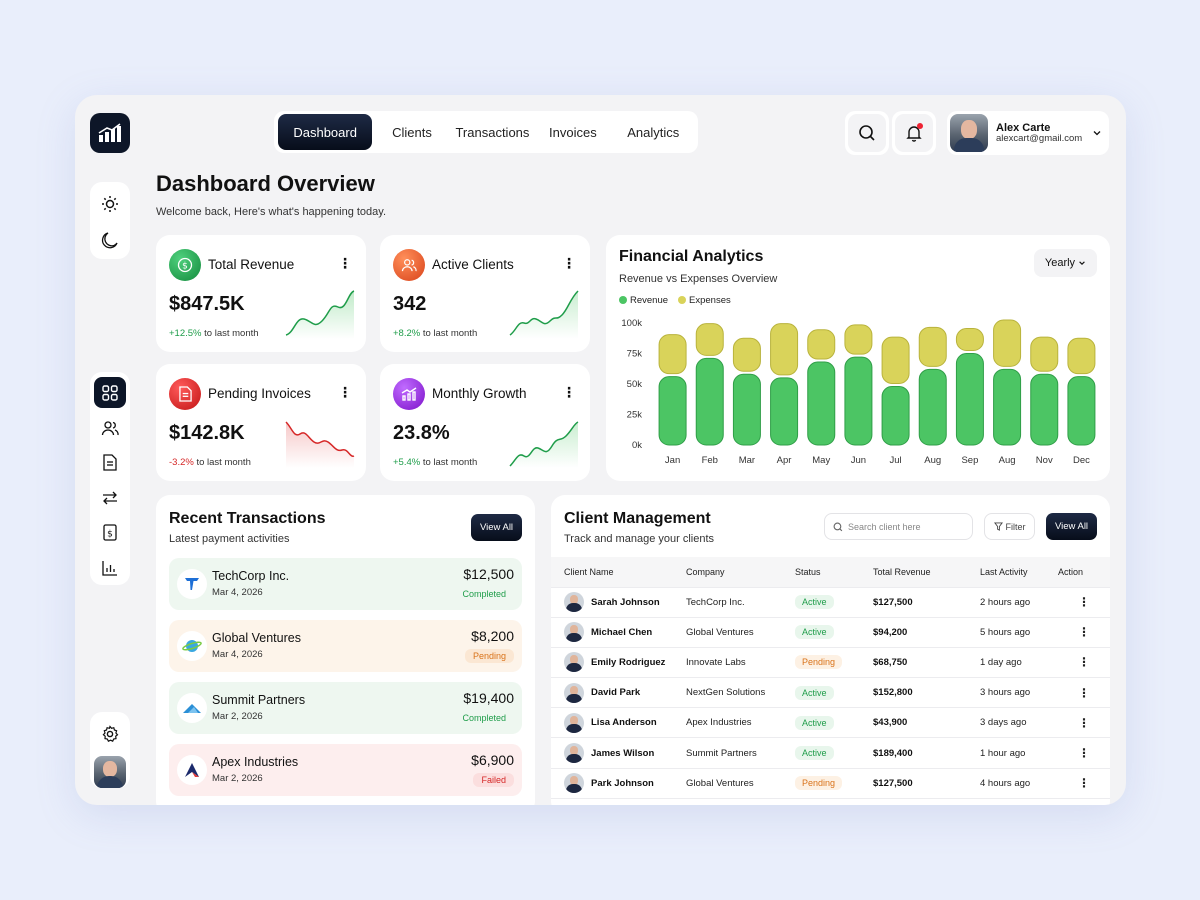  Describe the element at coordinates (1009, 526) in the screenshot. I see `filter-button: Filter` at that location.